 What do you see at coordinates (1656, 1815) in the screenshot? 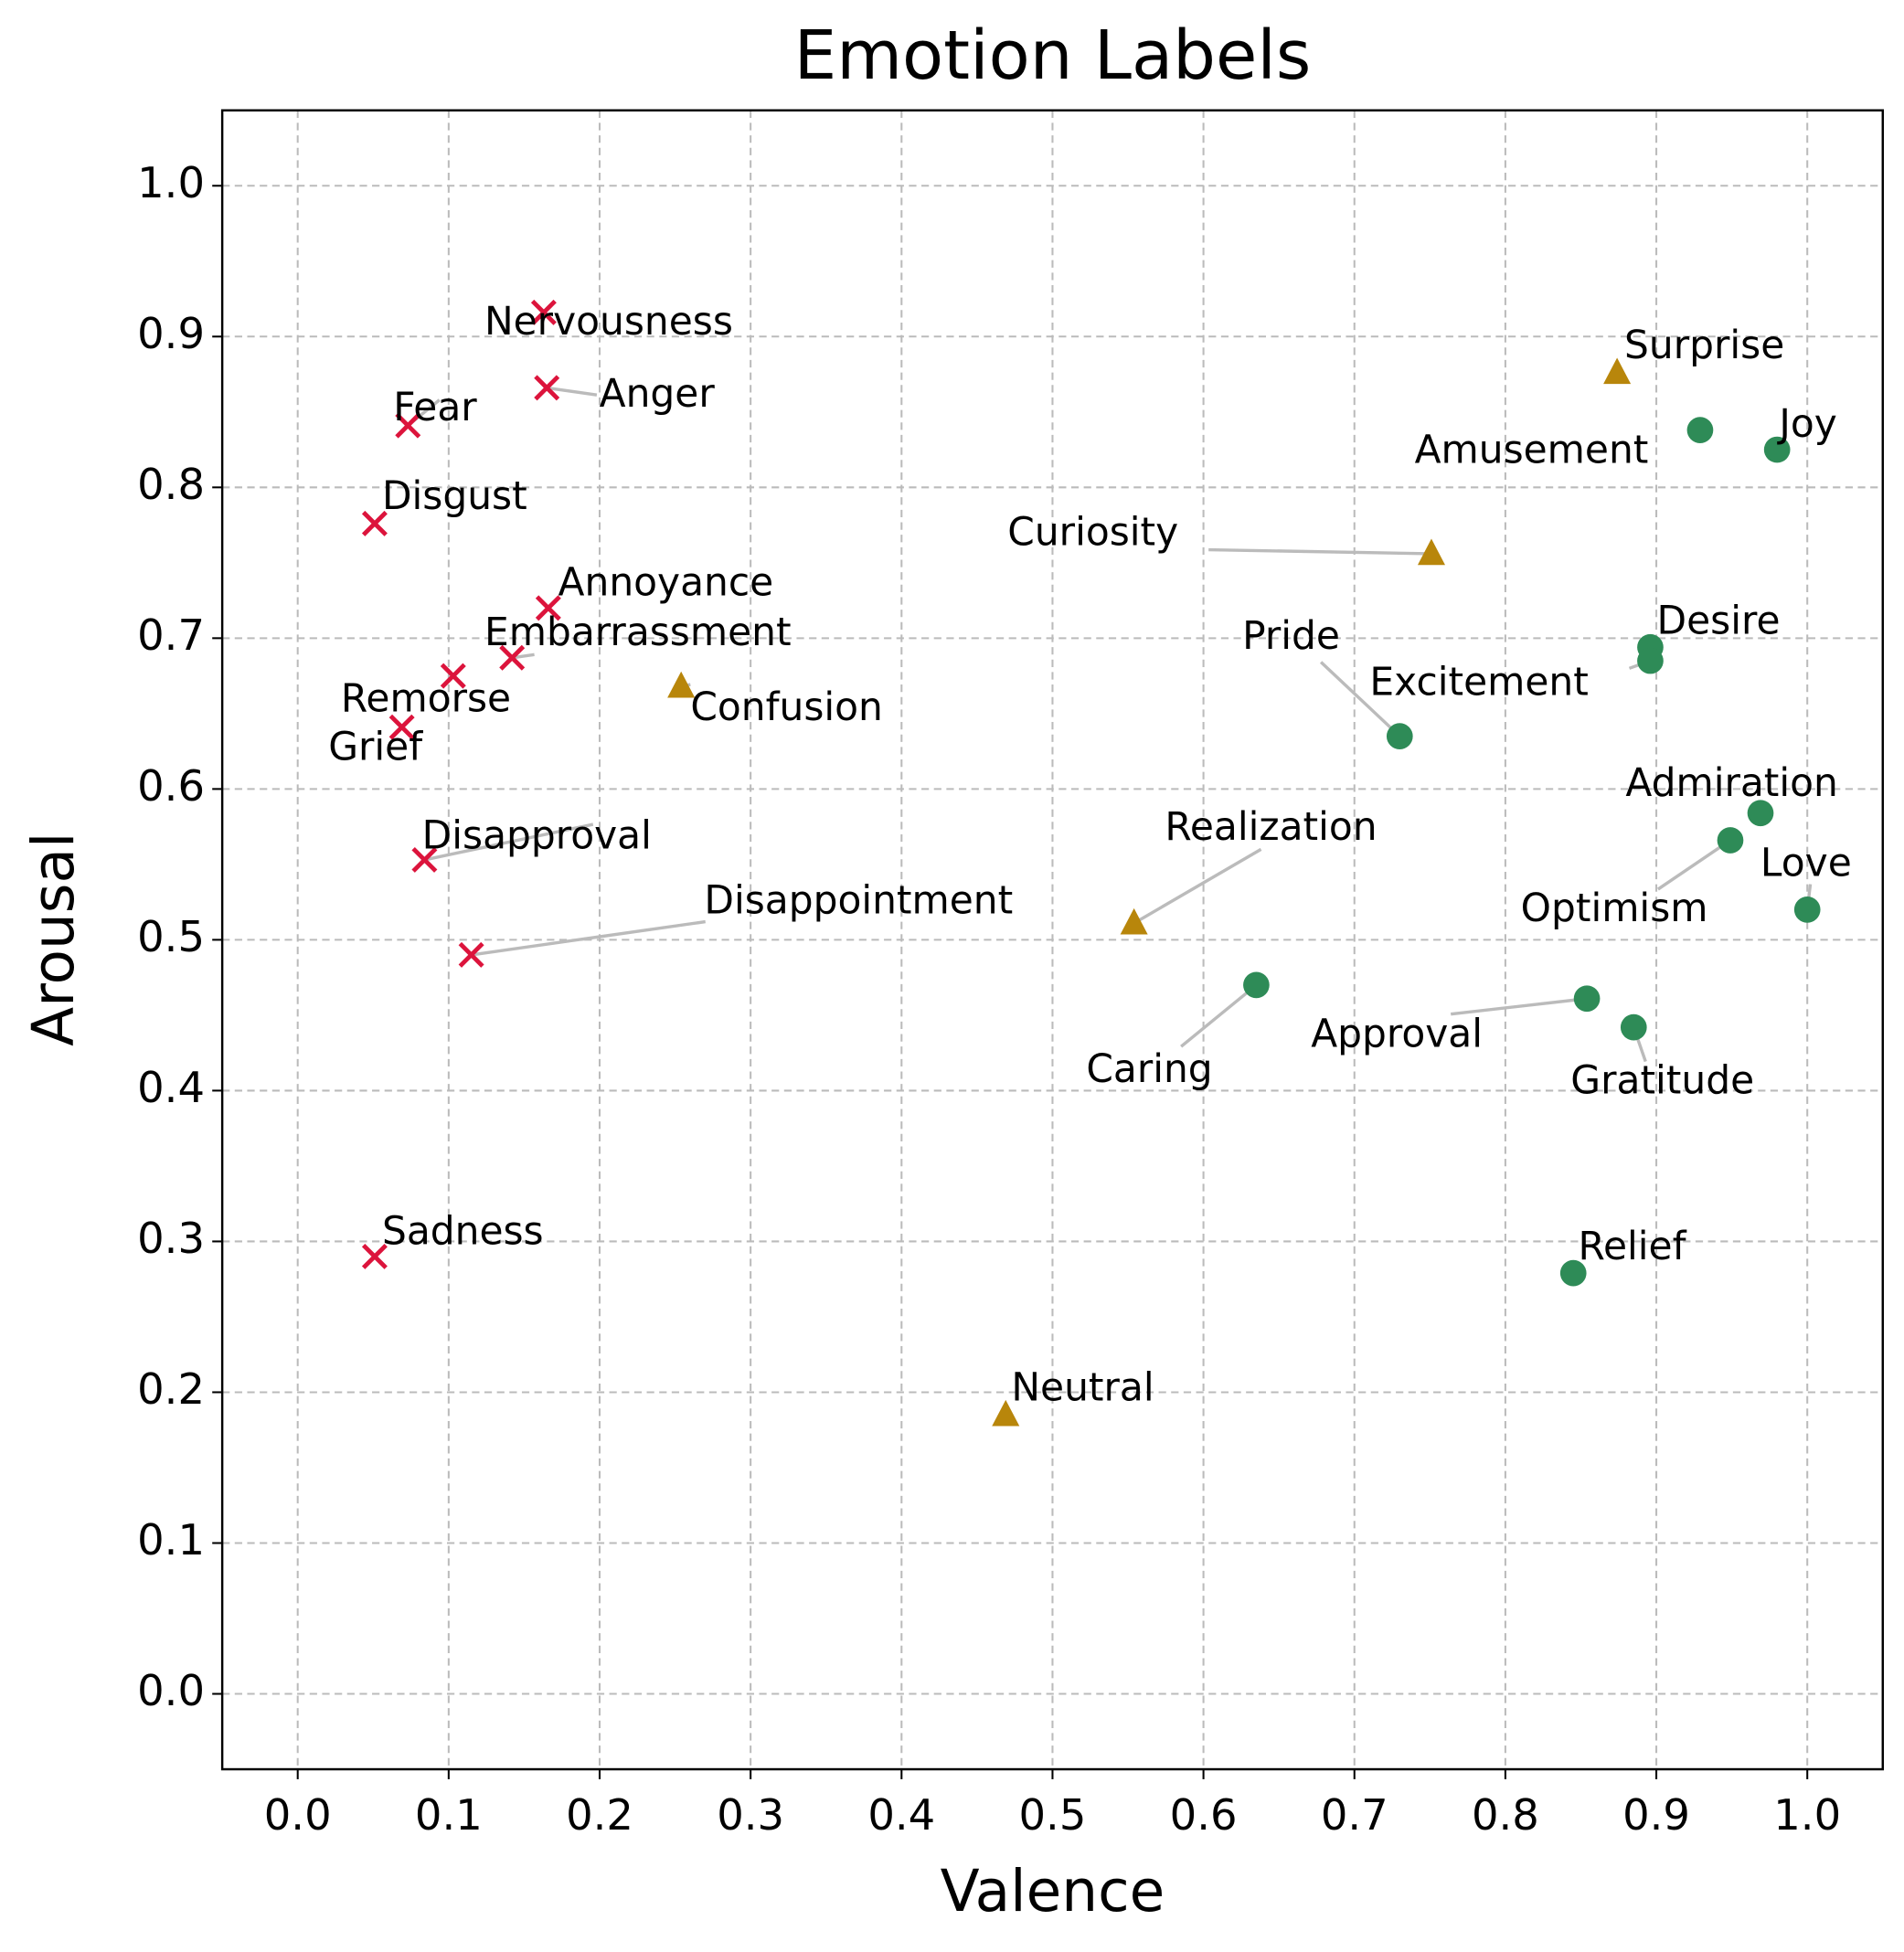
I see `x-tick-label: 0.9` at bounding box center [1656, 1815].